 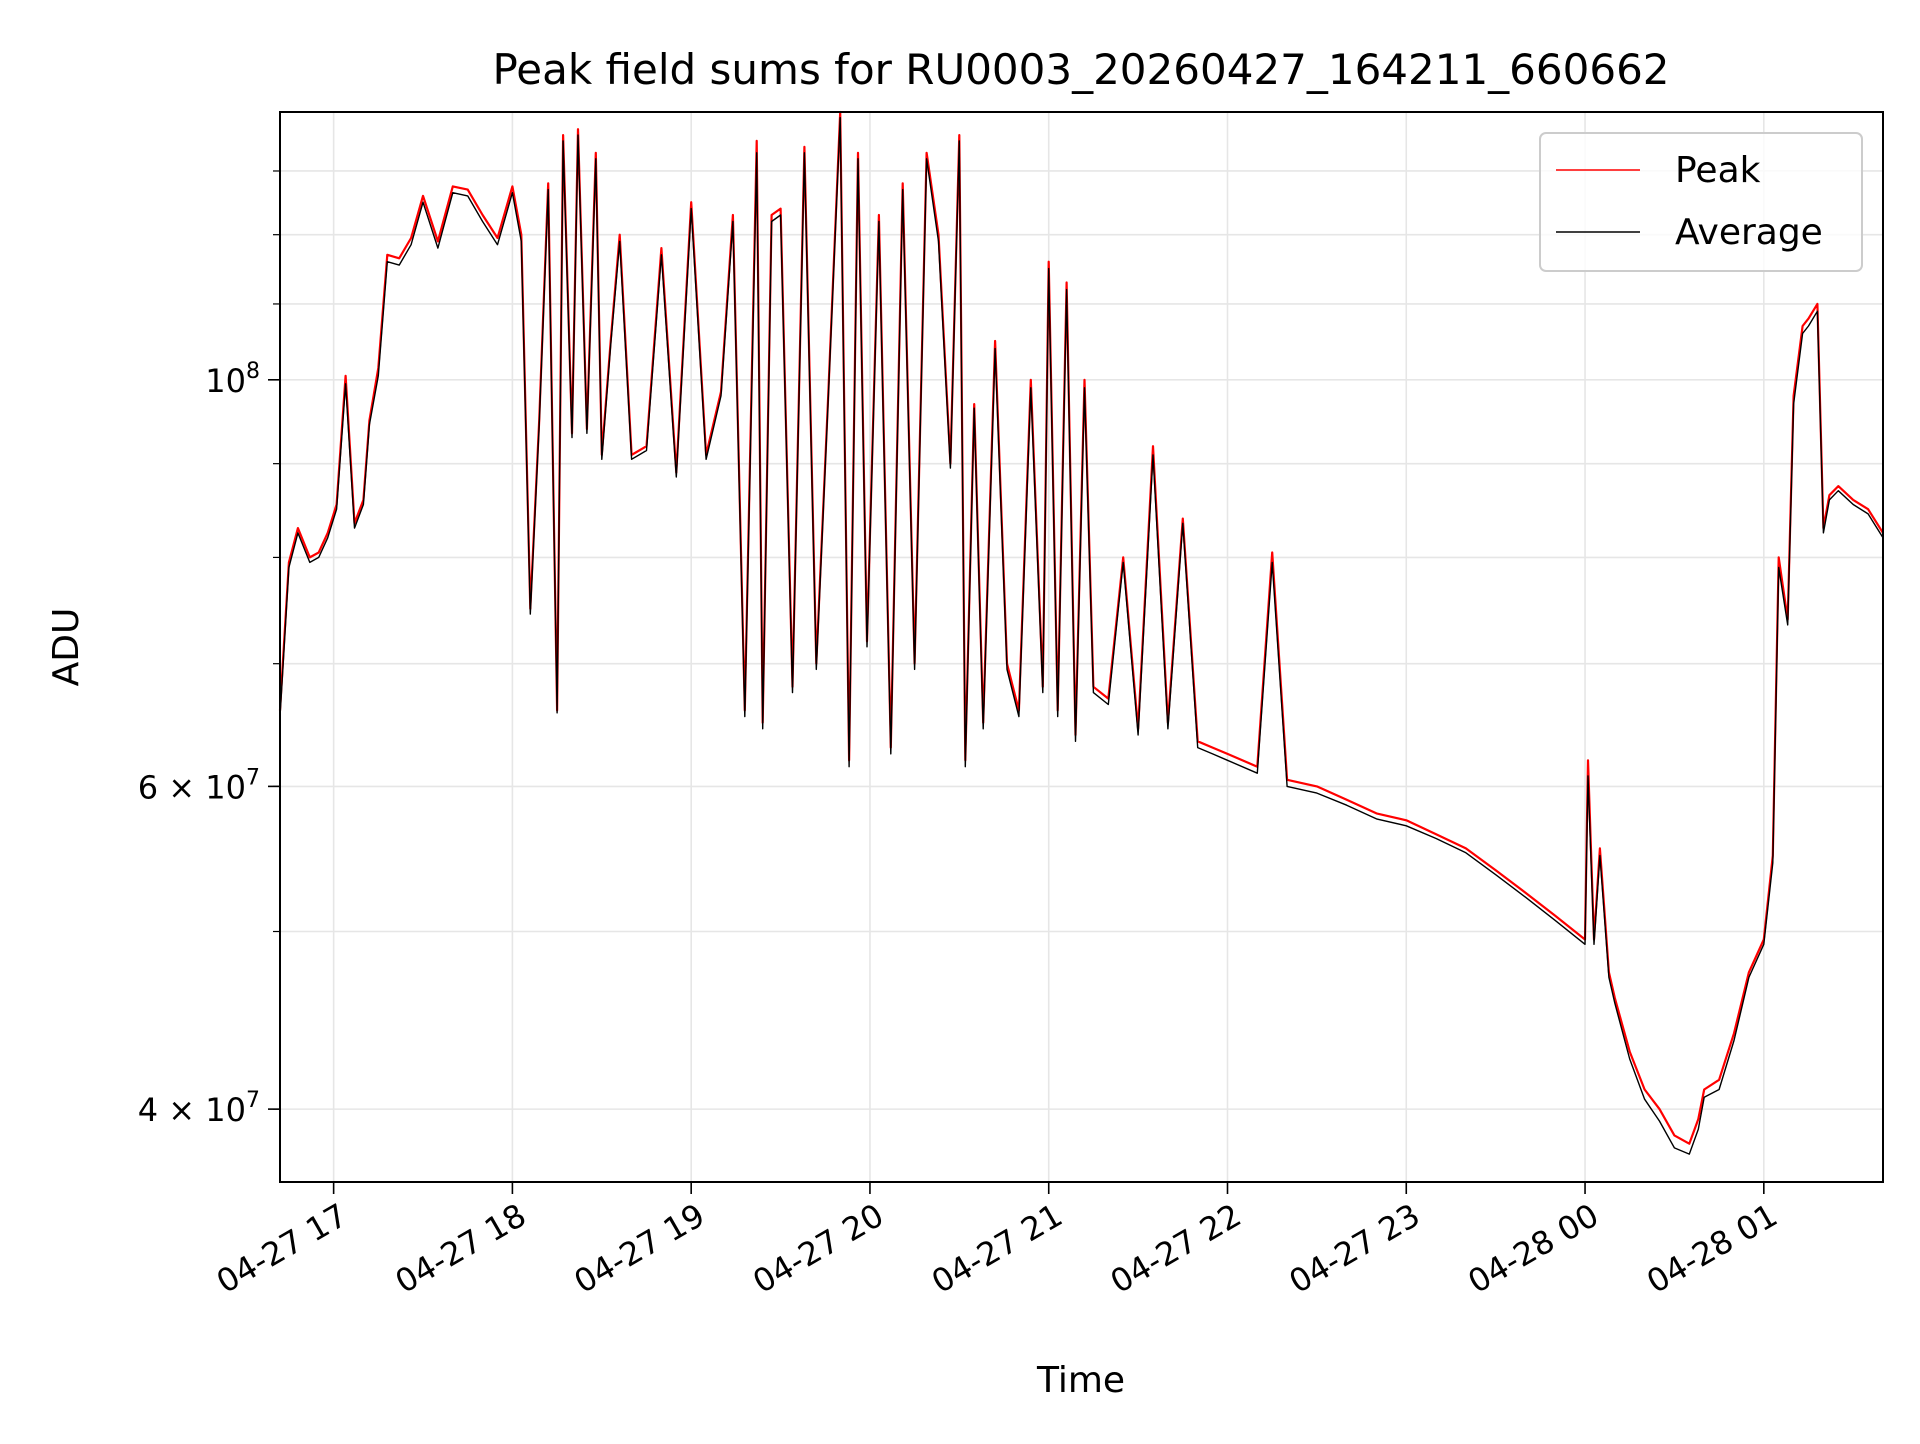 I want to click on legend-label-average: Average, so click(x=1749, y=232).